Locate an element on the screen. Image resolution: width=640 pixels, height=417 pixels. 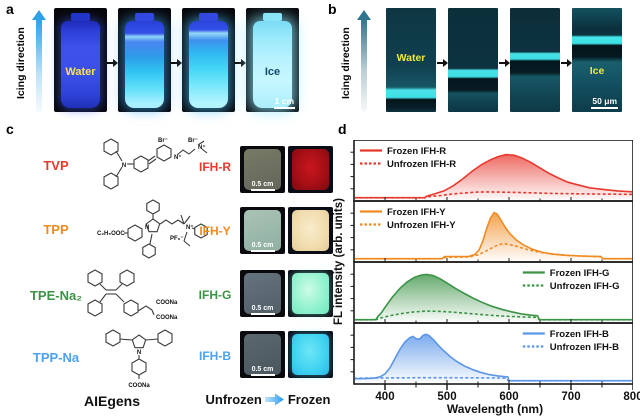
ifh-b-unfrozen-photo: 0.5 cm is located at coordinates (262, 354).